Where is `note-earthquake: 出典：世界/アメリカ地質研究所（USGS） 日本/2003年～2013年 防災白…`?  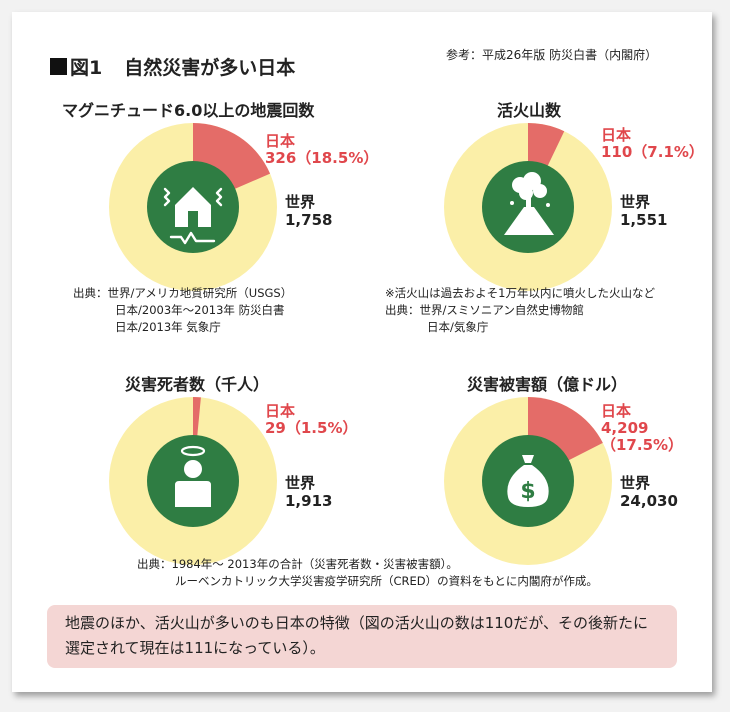
note-earthquake: 出典：世界/アメリカ地質研究所（USGS） 日本/2003年～2013年 防災白… is located at coordinates (182, 310).